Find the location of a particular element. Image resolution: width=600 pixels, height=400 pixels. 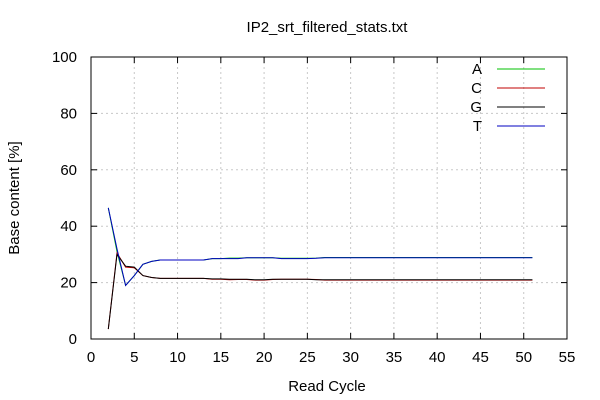

series-line-a is located at coordinates (320, 247).